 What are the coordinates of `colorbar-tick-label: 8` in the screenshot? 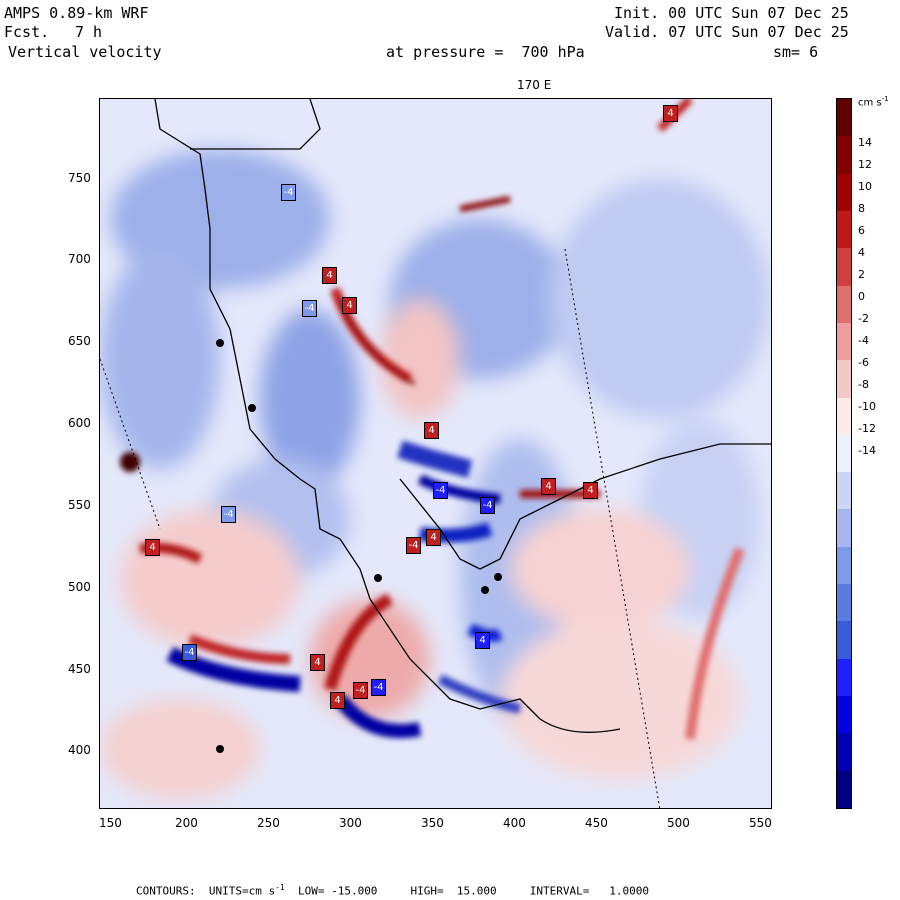 It's located at (861, 208).